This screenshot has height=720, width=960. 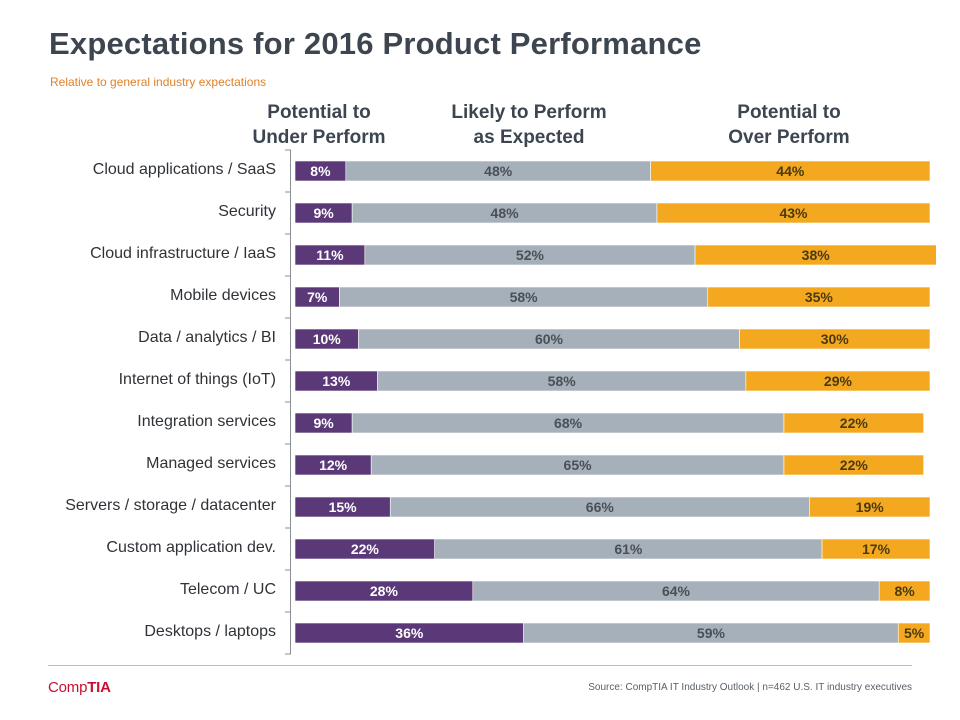 I want to click on data-label-over: 17%, so click(x=876, y=549).